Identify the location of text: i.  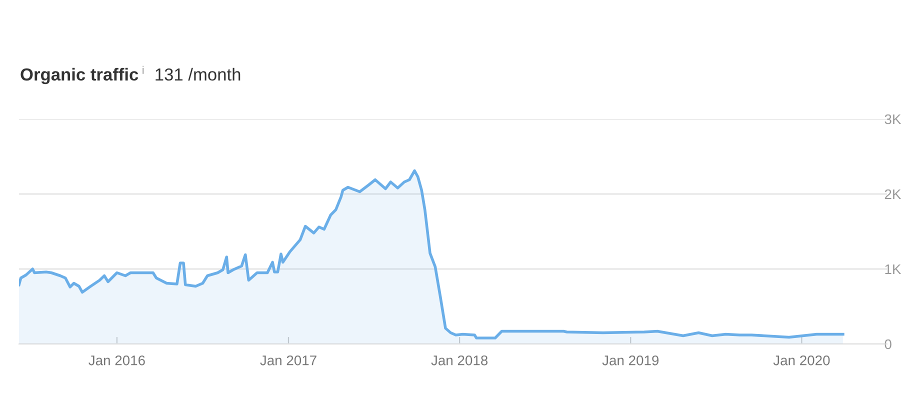
(143, 70).